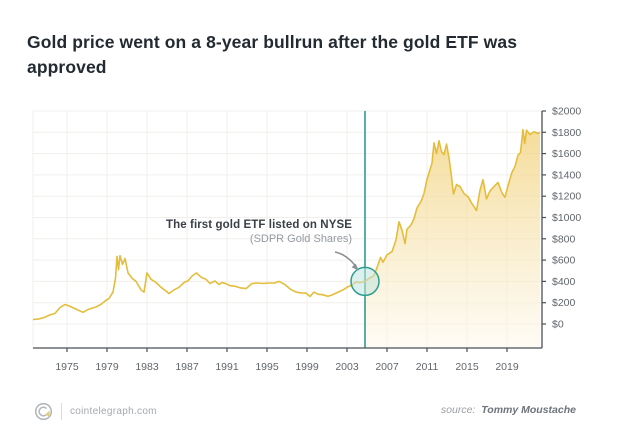 This screenshot has height=447, width=620. What do you see at coordinates (267, 367) in the screenshot?
I see `x-tick-label: 1995` at bounding box center [267, 367].